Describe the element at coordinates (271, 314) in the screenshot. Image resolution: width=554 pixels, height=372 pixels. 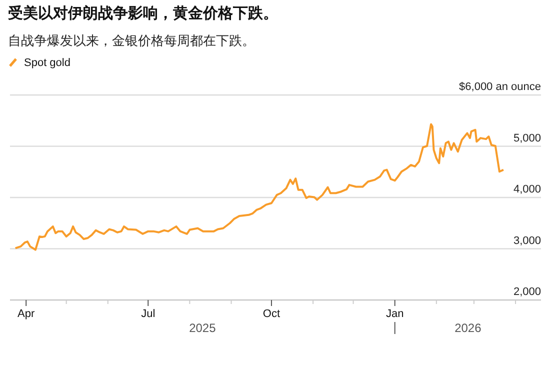
I see `x-tick-label: Oct` at that location.